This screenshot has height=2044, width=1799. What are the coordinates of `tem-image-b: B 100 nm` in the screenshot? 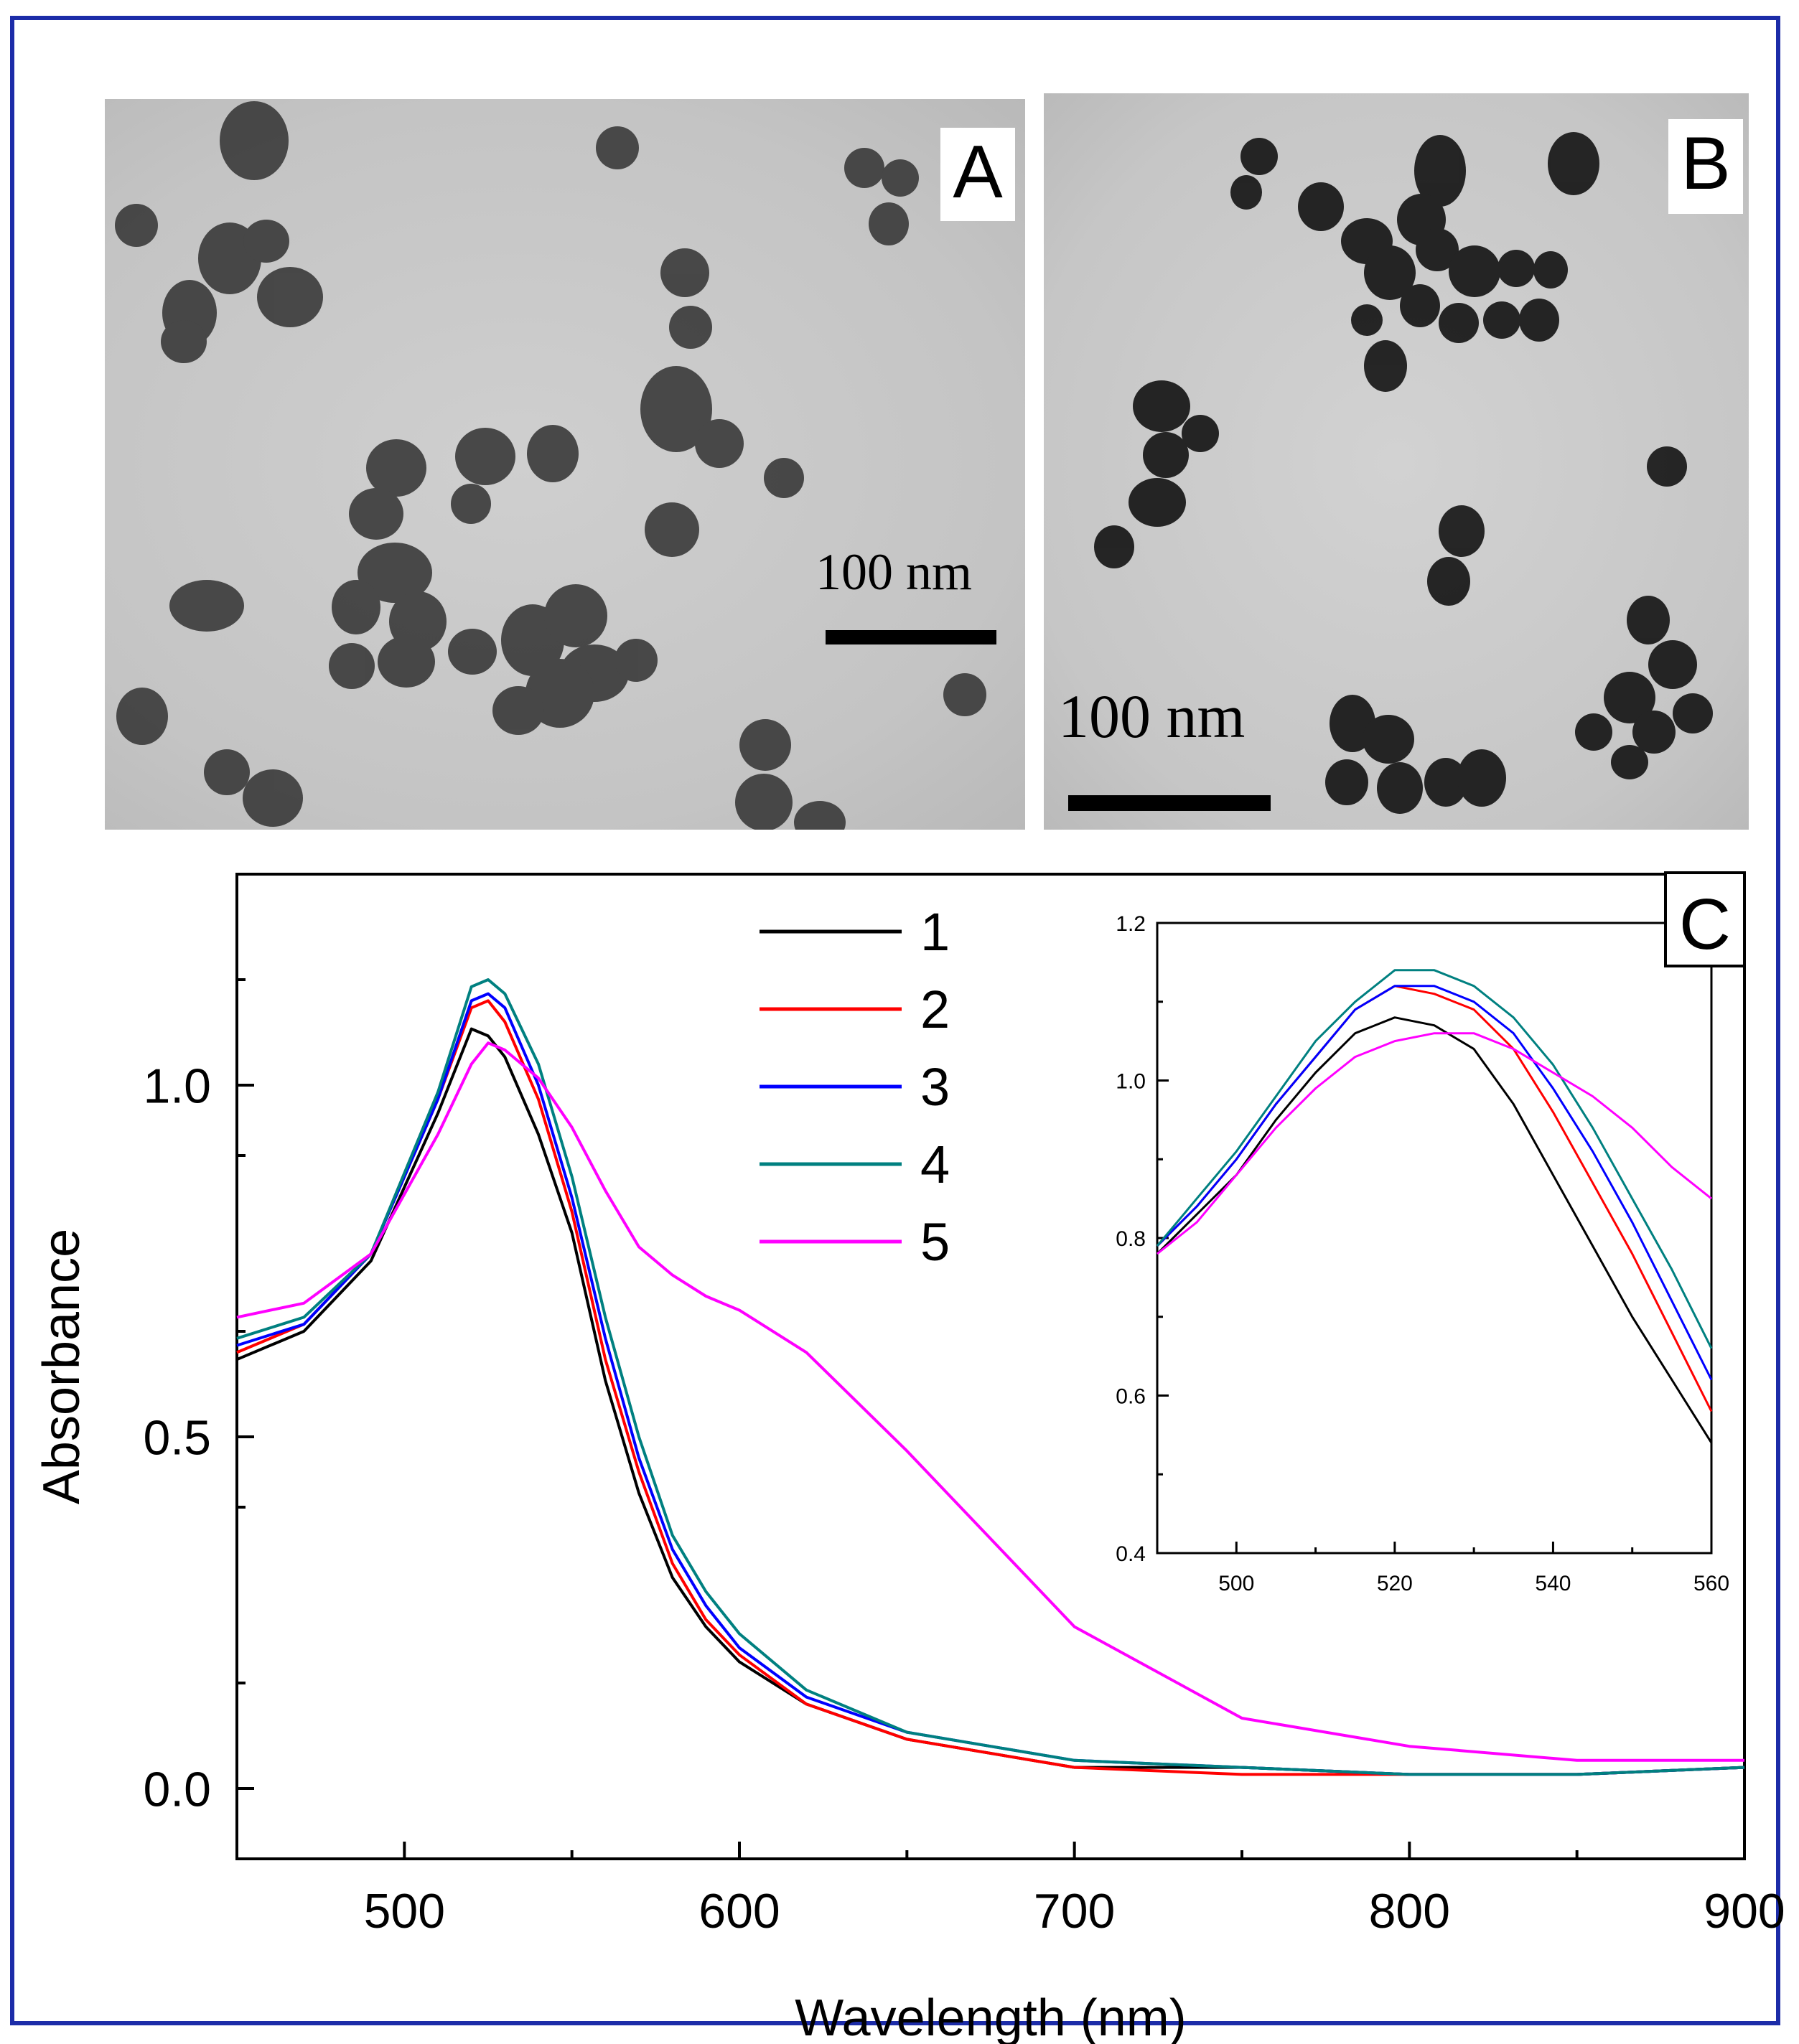 It's located at (1396, 461).